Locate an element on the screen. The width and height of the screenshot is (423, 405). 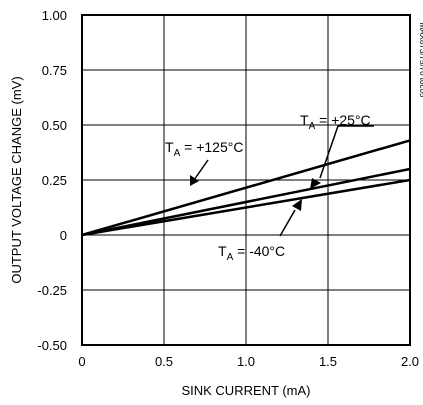
x-tick-label: 2.0 is located at coordinates (410, 361).